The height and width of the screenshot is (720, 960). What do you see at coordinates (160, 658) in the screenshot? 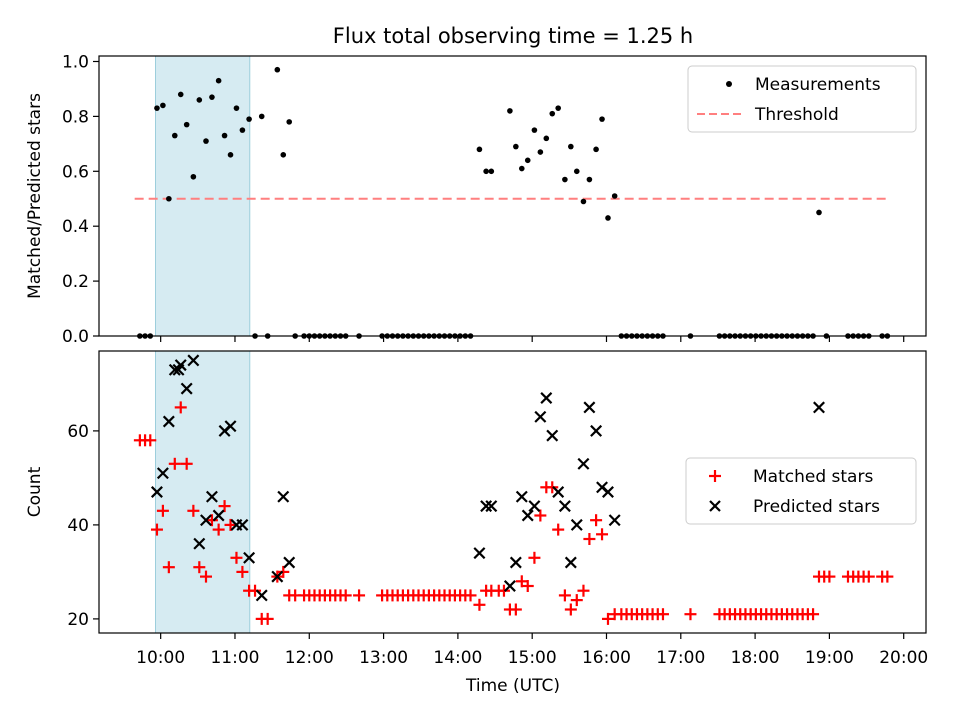
I see `x-tick-label: 10:00` at bounding box center [160, 658].